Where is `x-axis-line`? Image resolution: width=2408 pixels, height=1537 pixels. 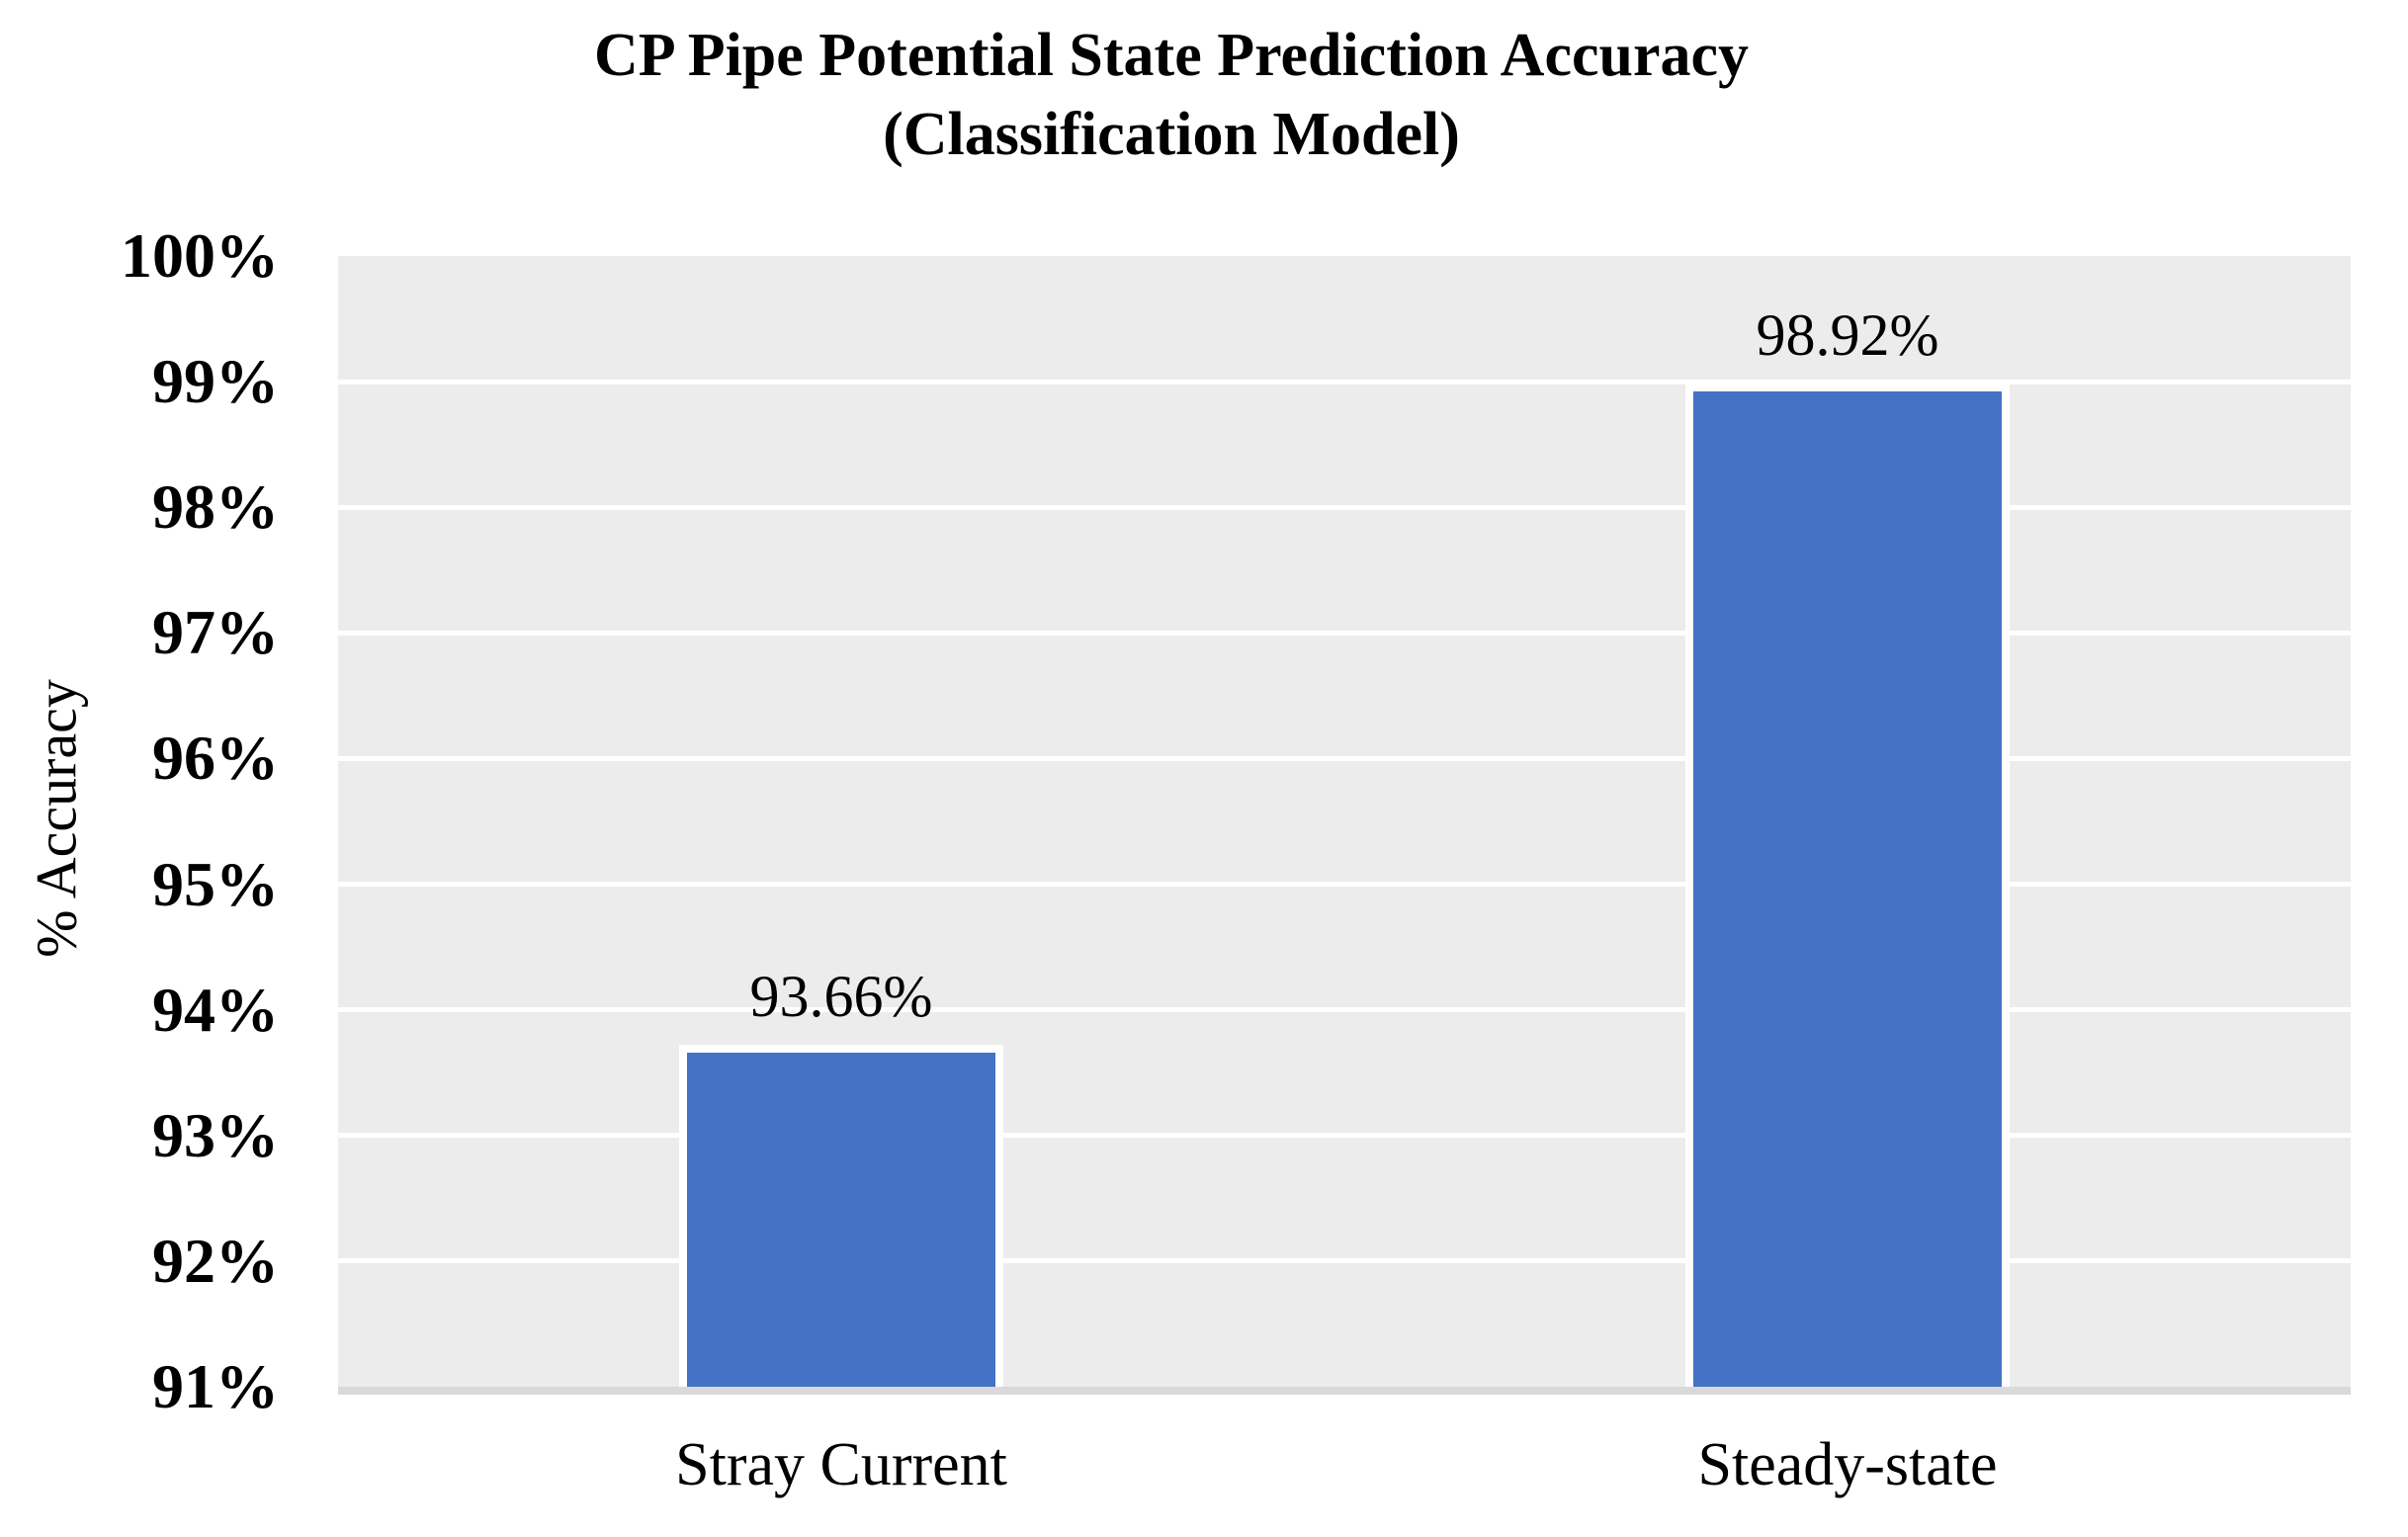 x-axis-line is located at coordinates (1344, 1391).